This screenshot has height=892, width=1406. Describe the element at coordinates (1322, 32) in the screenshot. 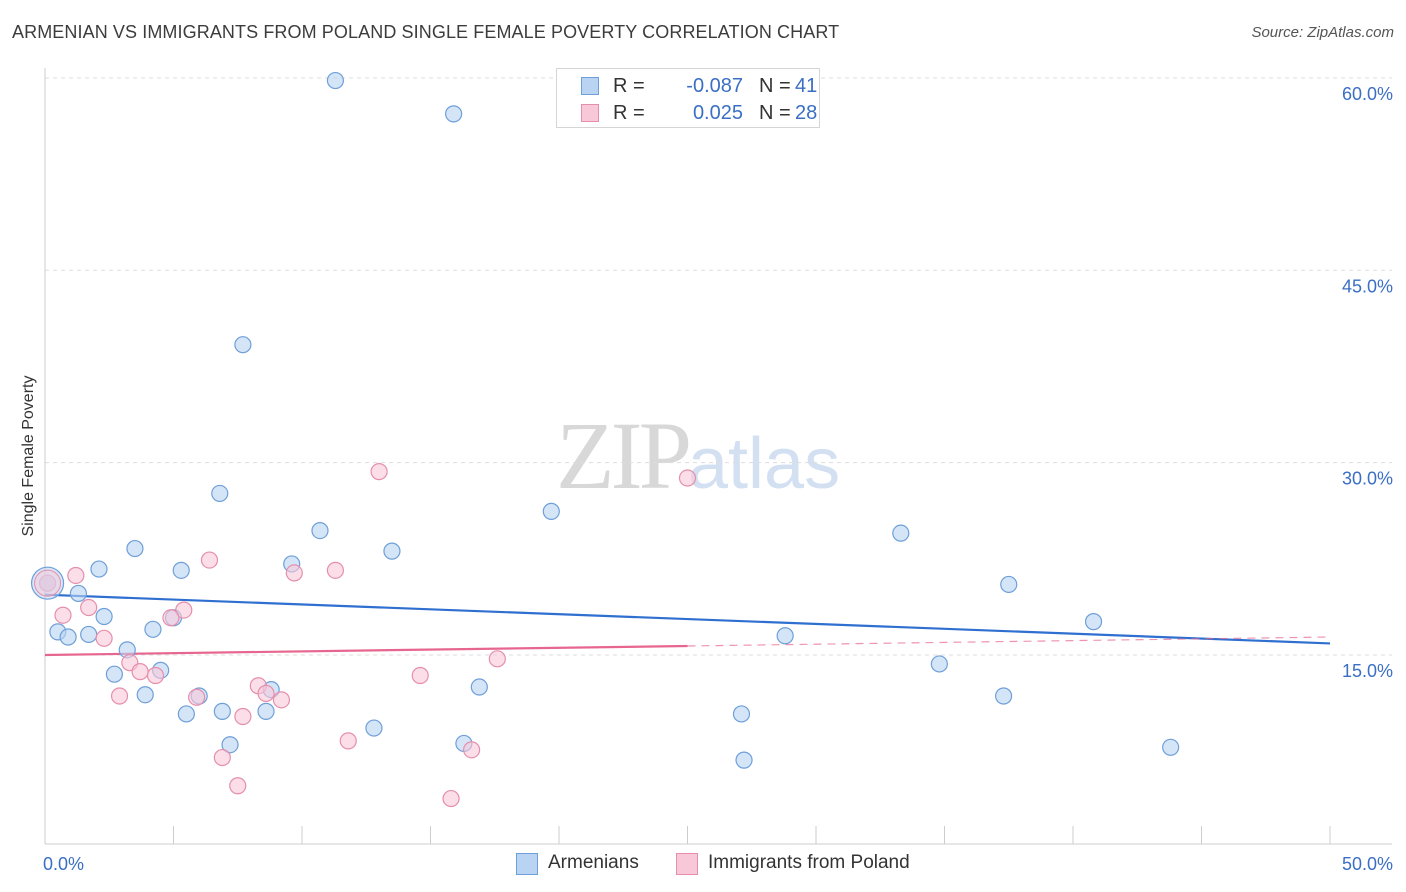

I see `source-label: Source: ZipAtlas.com` at that location.